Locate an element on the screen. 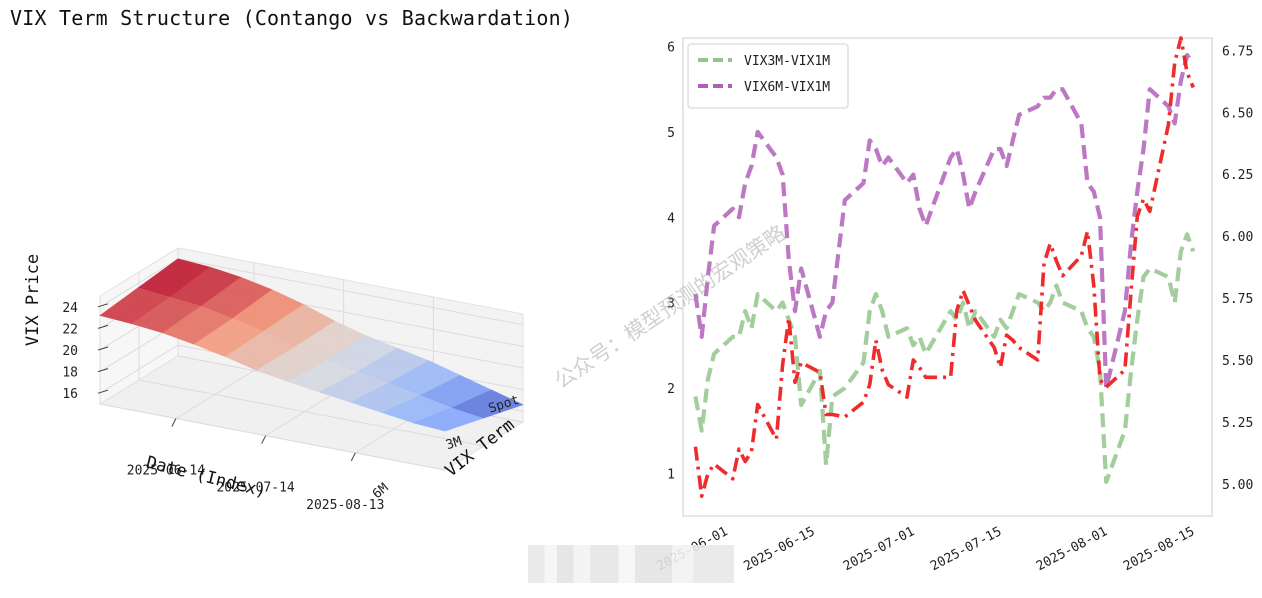  x-tick-label: 2025-07-01 is located at coordinates (879, 549).